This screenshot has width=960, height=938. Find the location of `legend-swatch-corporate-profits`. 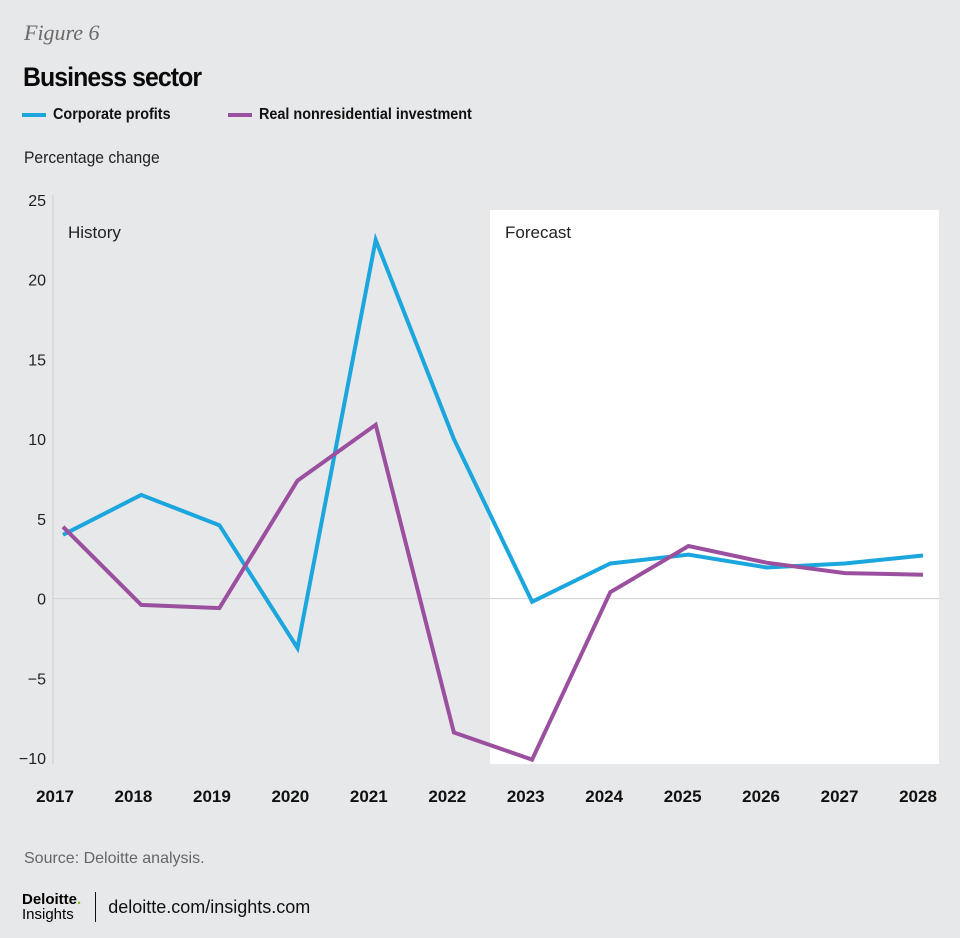

legend-swatch-corporate-profits is located at coordinates (34, 115).